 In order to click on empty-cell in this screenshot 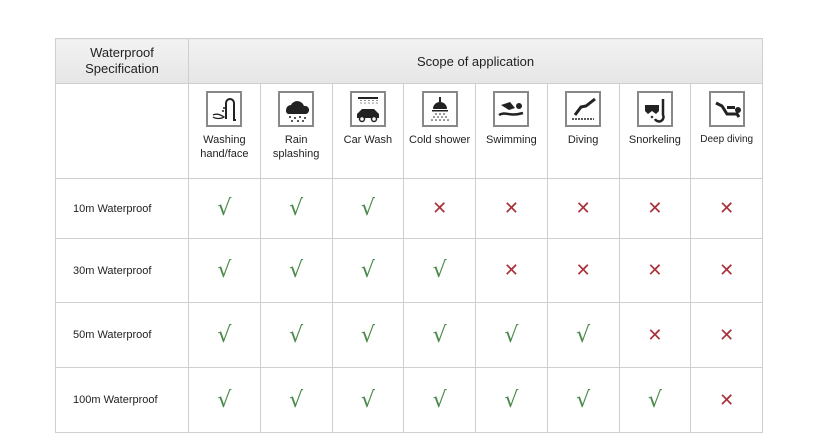, I will do `click(122, 131)`.